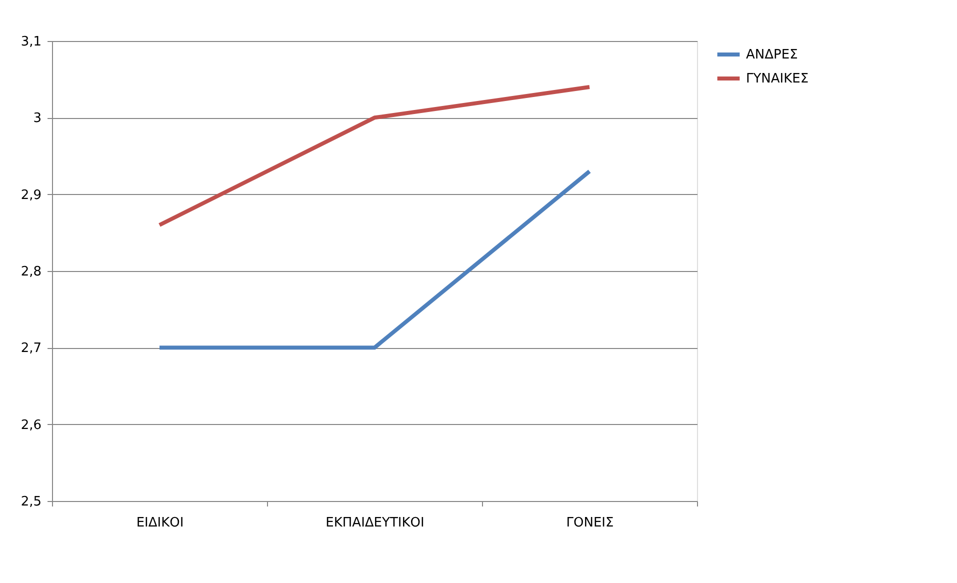 This screenshot has height=583, width=957. Describe the element at coordinates (31, 348) in the screenshot. I see `y-tick-label: 2,7` at that location.